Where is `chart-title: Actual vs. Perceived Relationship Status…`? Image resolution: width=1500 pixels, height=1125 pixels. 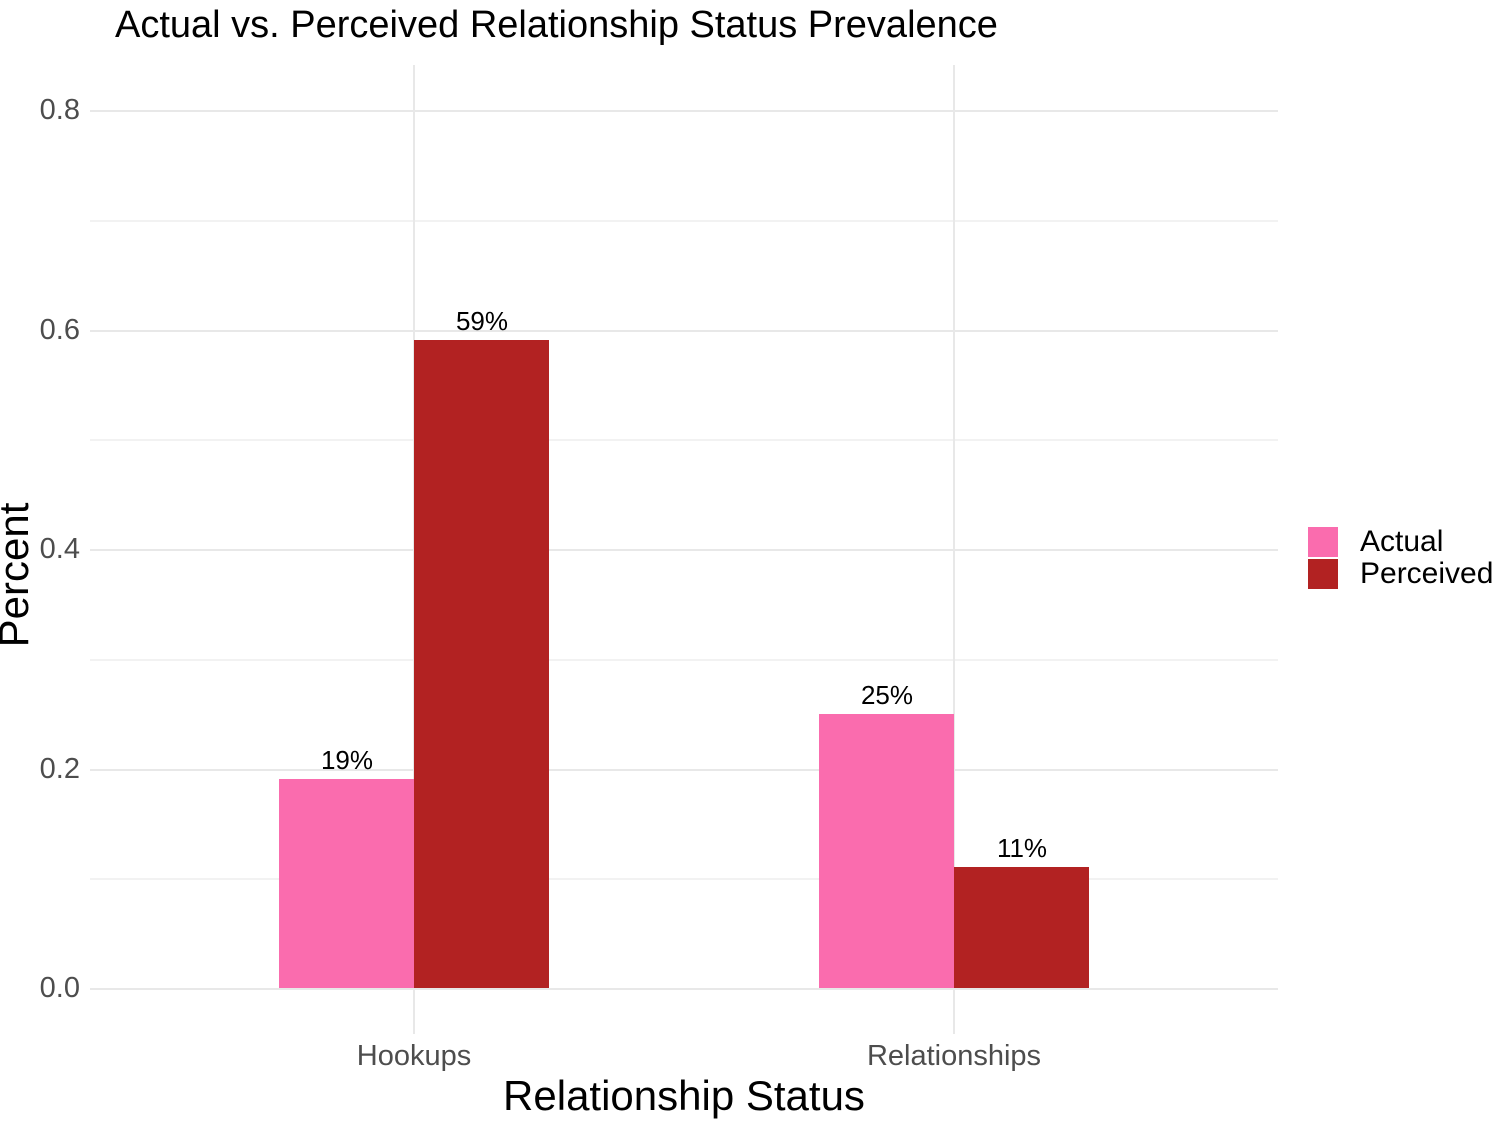 chart-title: Actual vs. Perceived Relationship Status… is located at coordinates (556, 25).